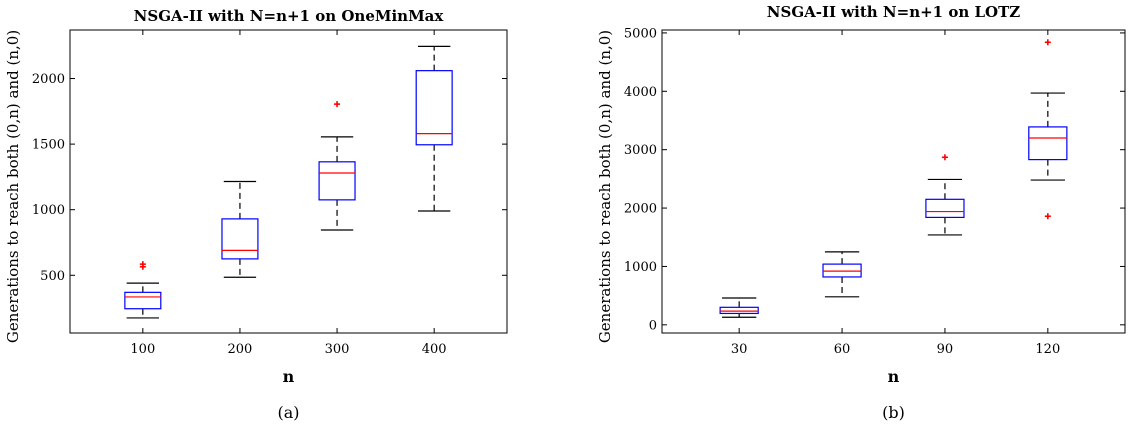 The image size is (1129, 428). Describe the element at coordinates (289, 376) in the screenshot. I see `chart-a-x-axis-label: n` at that location.